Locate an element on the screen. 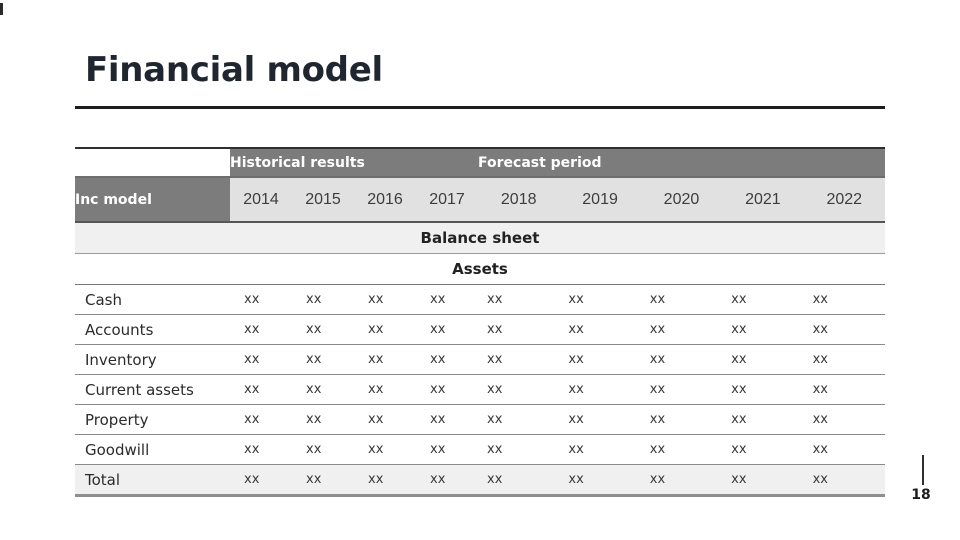 The width and height of the screenshot is (960, 540). table-row-total: Total xx xx xx xx xx xx xx xx xx is located at coordinates (480, 480).